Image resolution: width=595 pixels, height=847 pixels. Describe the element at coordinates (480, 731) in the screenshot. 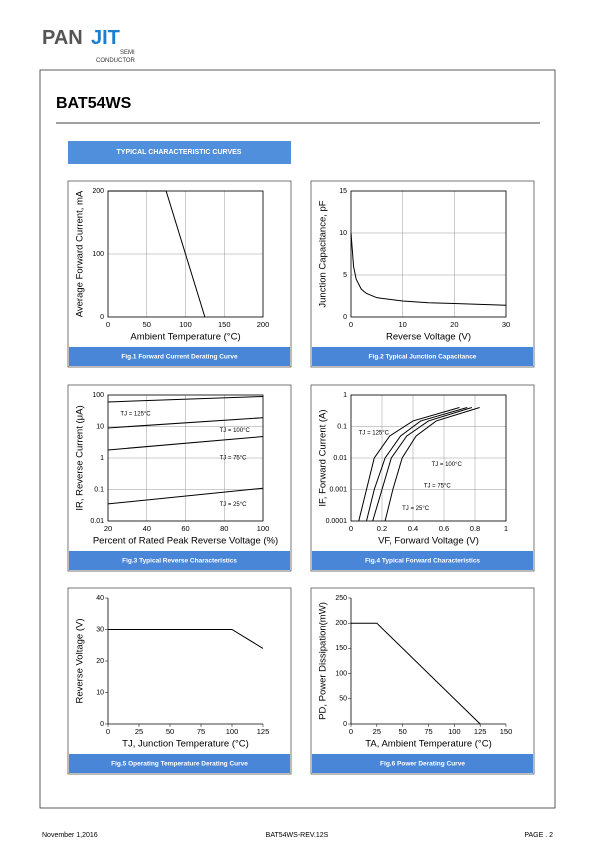

I see `x-tick-label: 125` at that location.